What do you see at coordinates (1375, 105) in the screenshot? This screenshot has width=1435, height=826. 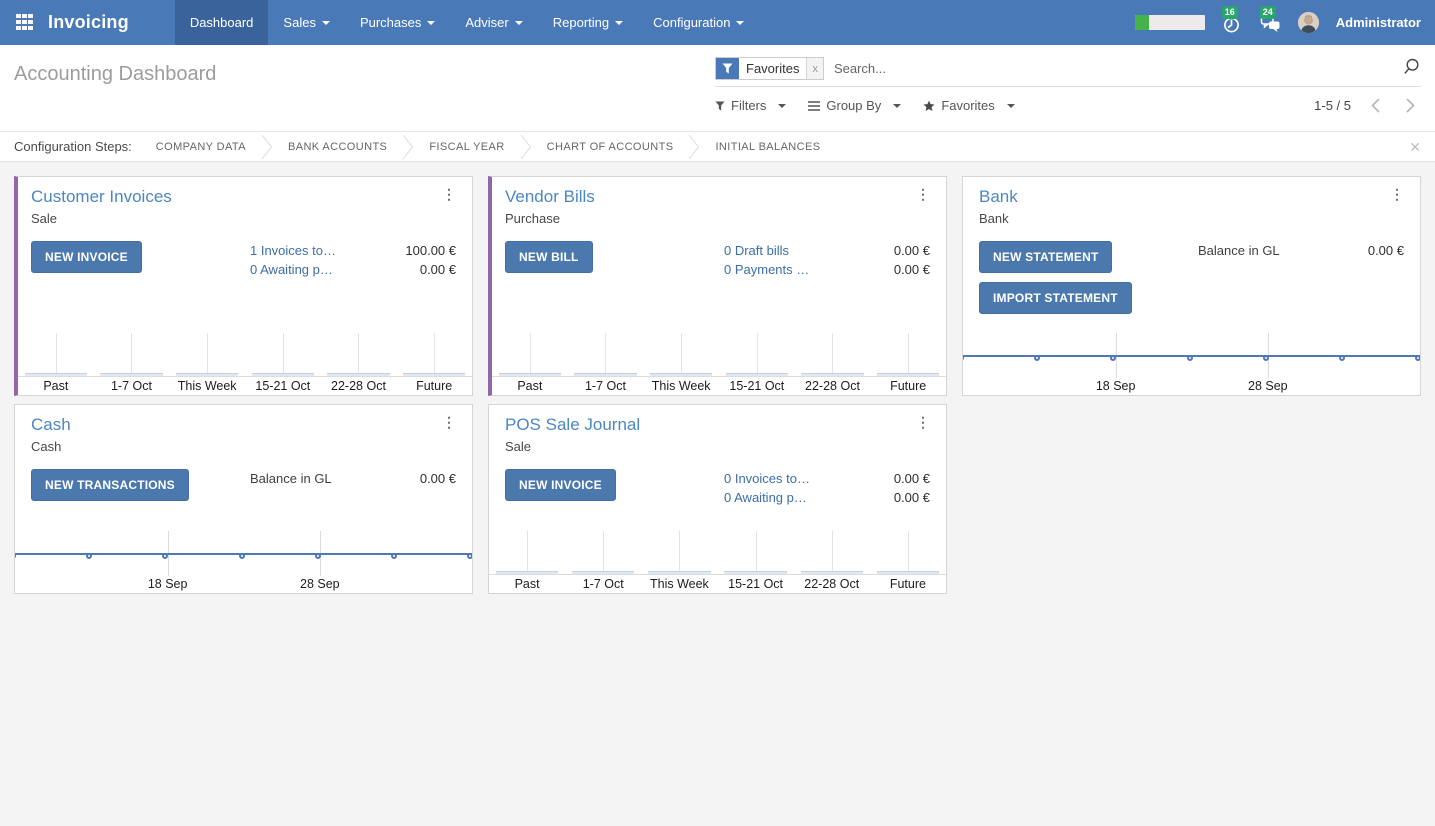 I see `pager-previous-button` at bounding box center [1375, 105].